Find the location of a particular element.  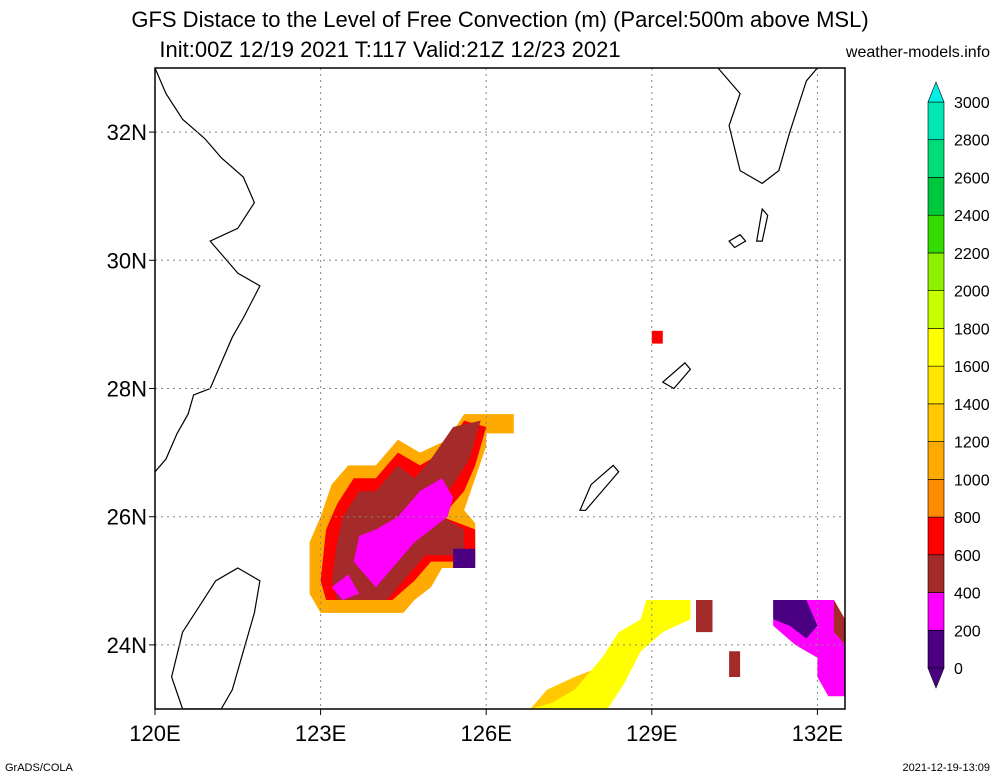

site-label: weather-models.info is located at coordinates (917, 52).